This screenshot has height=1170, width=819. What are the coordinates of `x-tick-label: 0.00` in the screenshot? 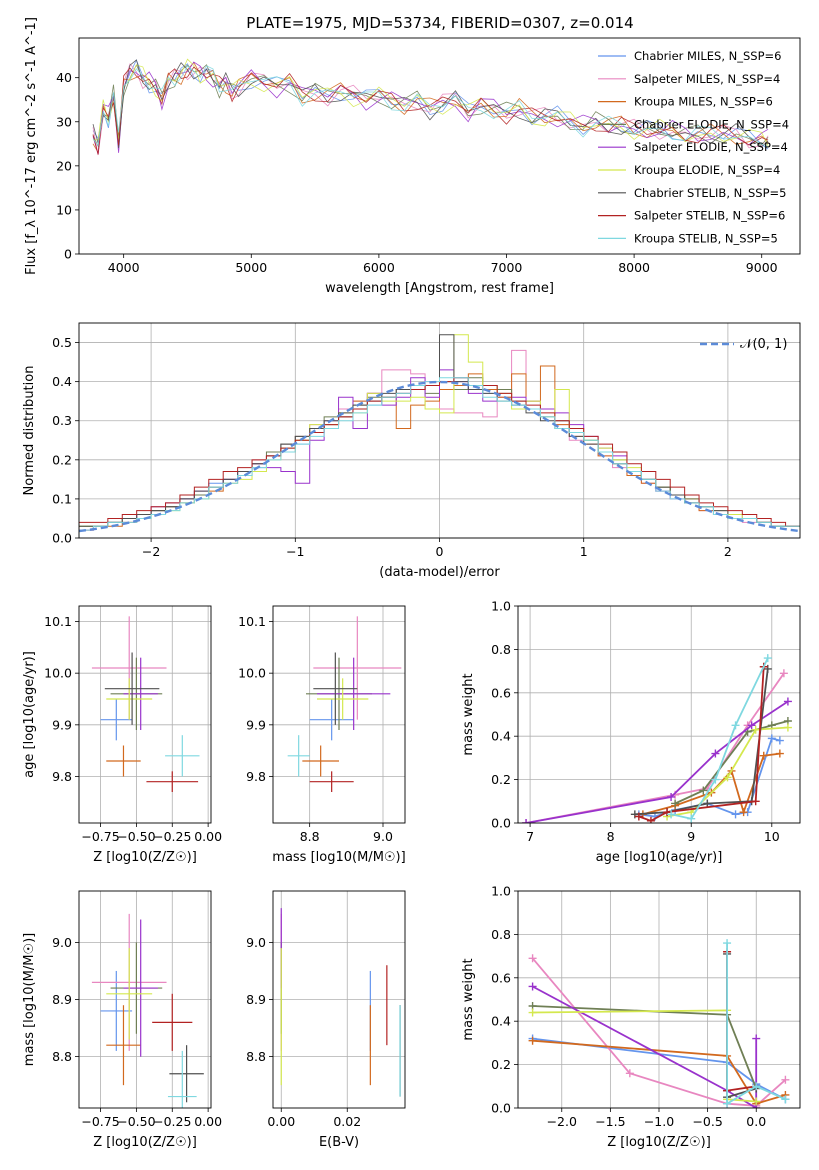 It's located at (208, 836).